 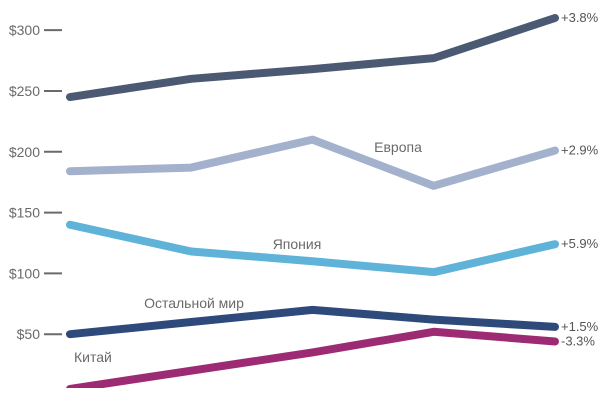 I want to click on series-line-s3, so click(x=312, y=248).